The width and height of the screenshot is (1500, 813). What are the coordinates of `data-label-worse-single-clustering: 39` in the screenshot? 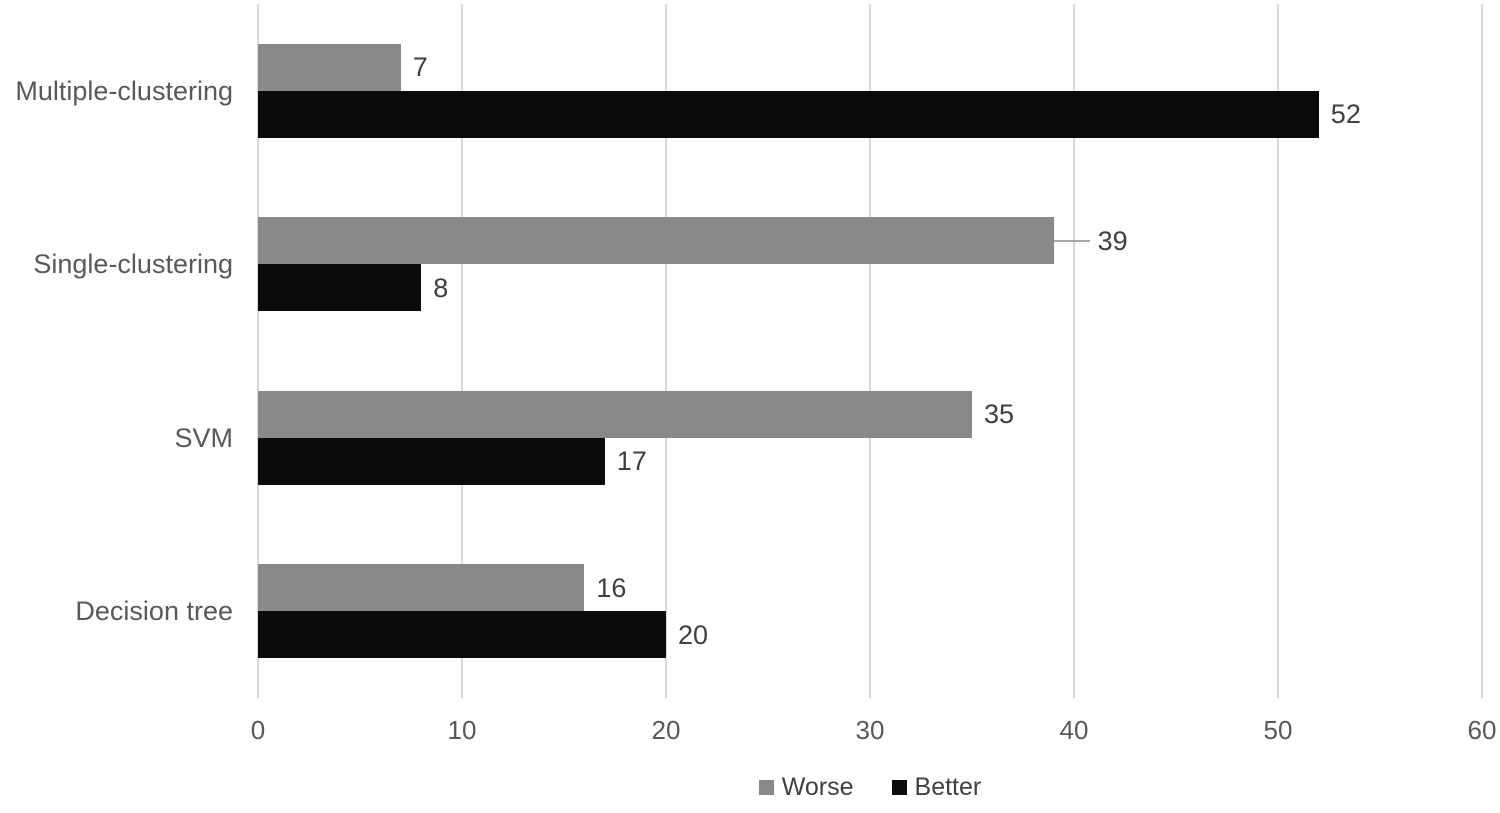 It's located at (1112, 240).